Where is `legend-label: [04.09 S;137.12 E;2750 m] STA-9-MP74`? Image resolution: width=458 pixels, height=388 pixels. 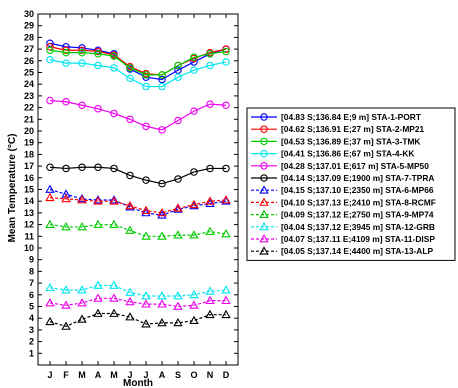 legend-label: [04.09 S;137.12 E;2750 m] STA-9-MP74 is located at coordinates (357, 215).